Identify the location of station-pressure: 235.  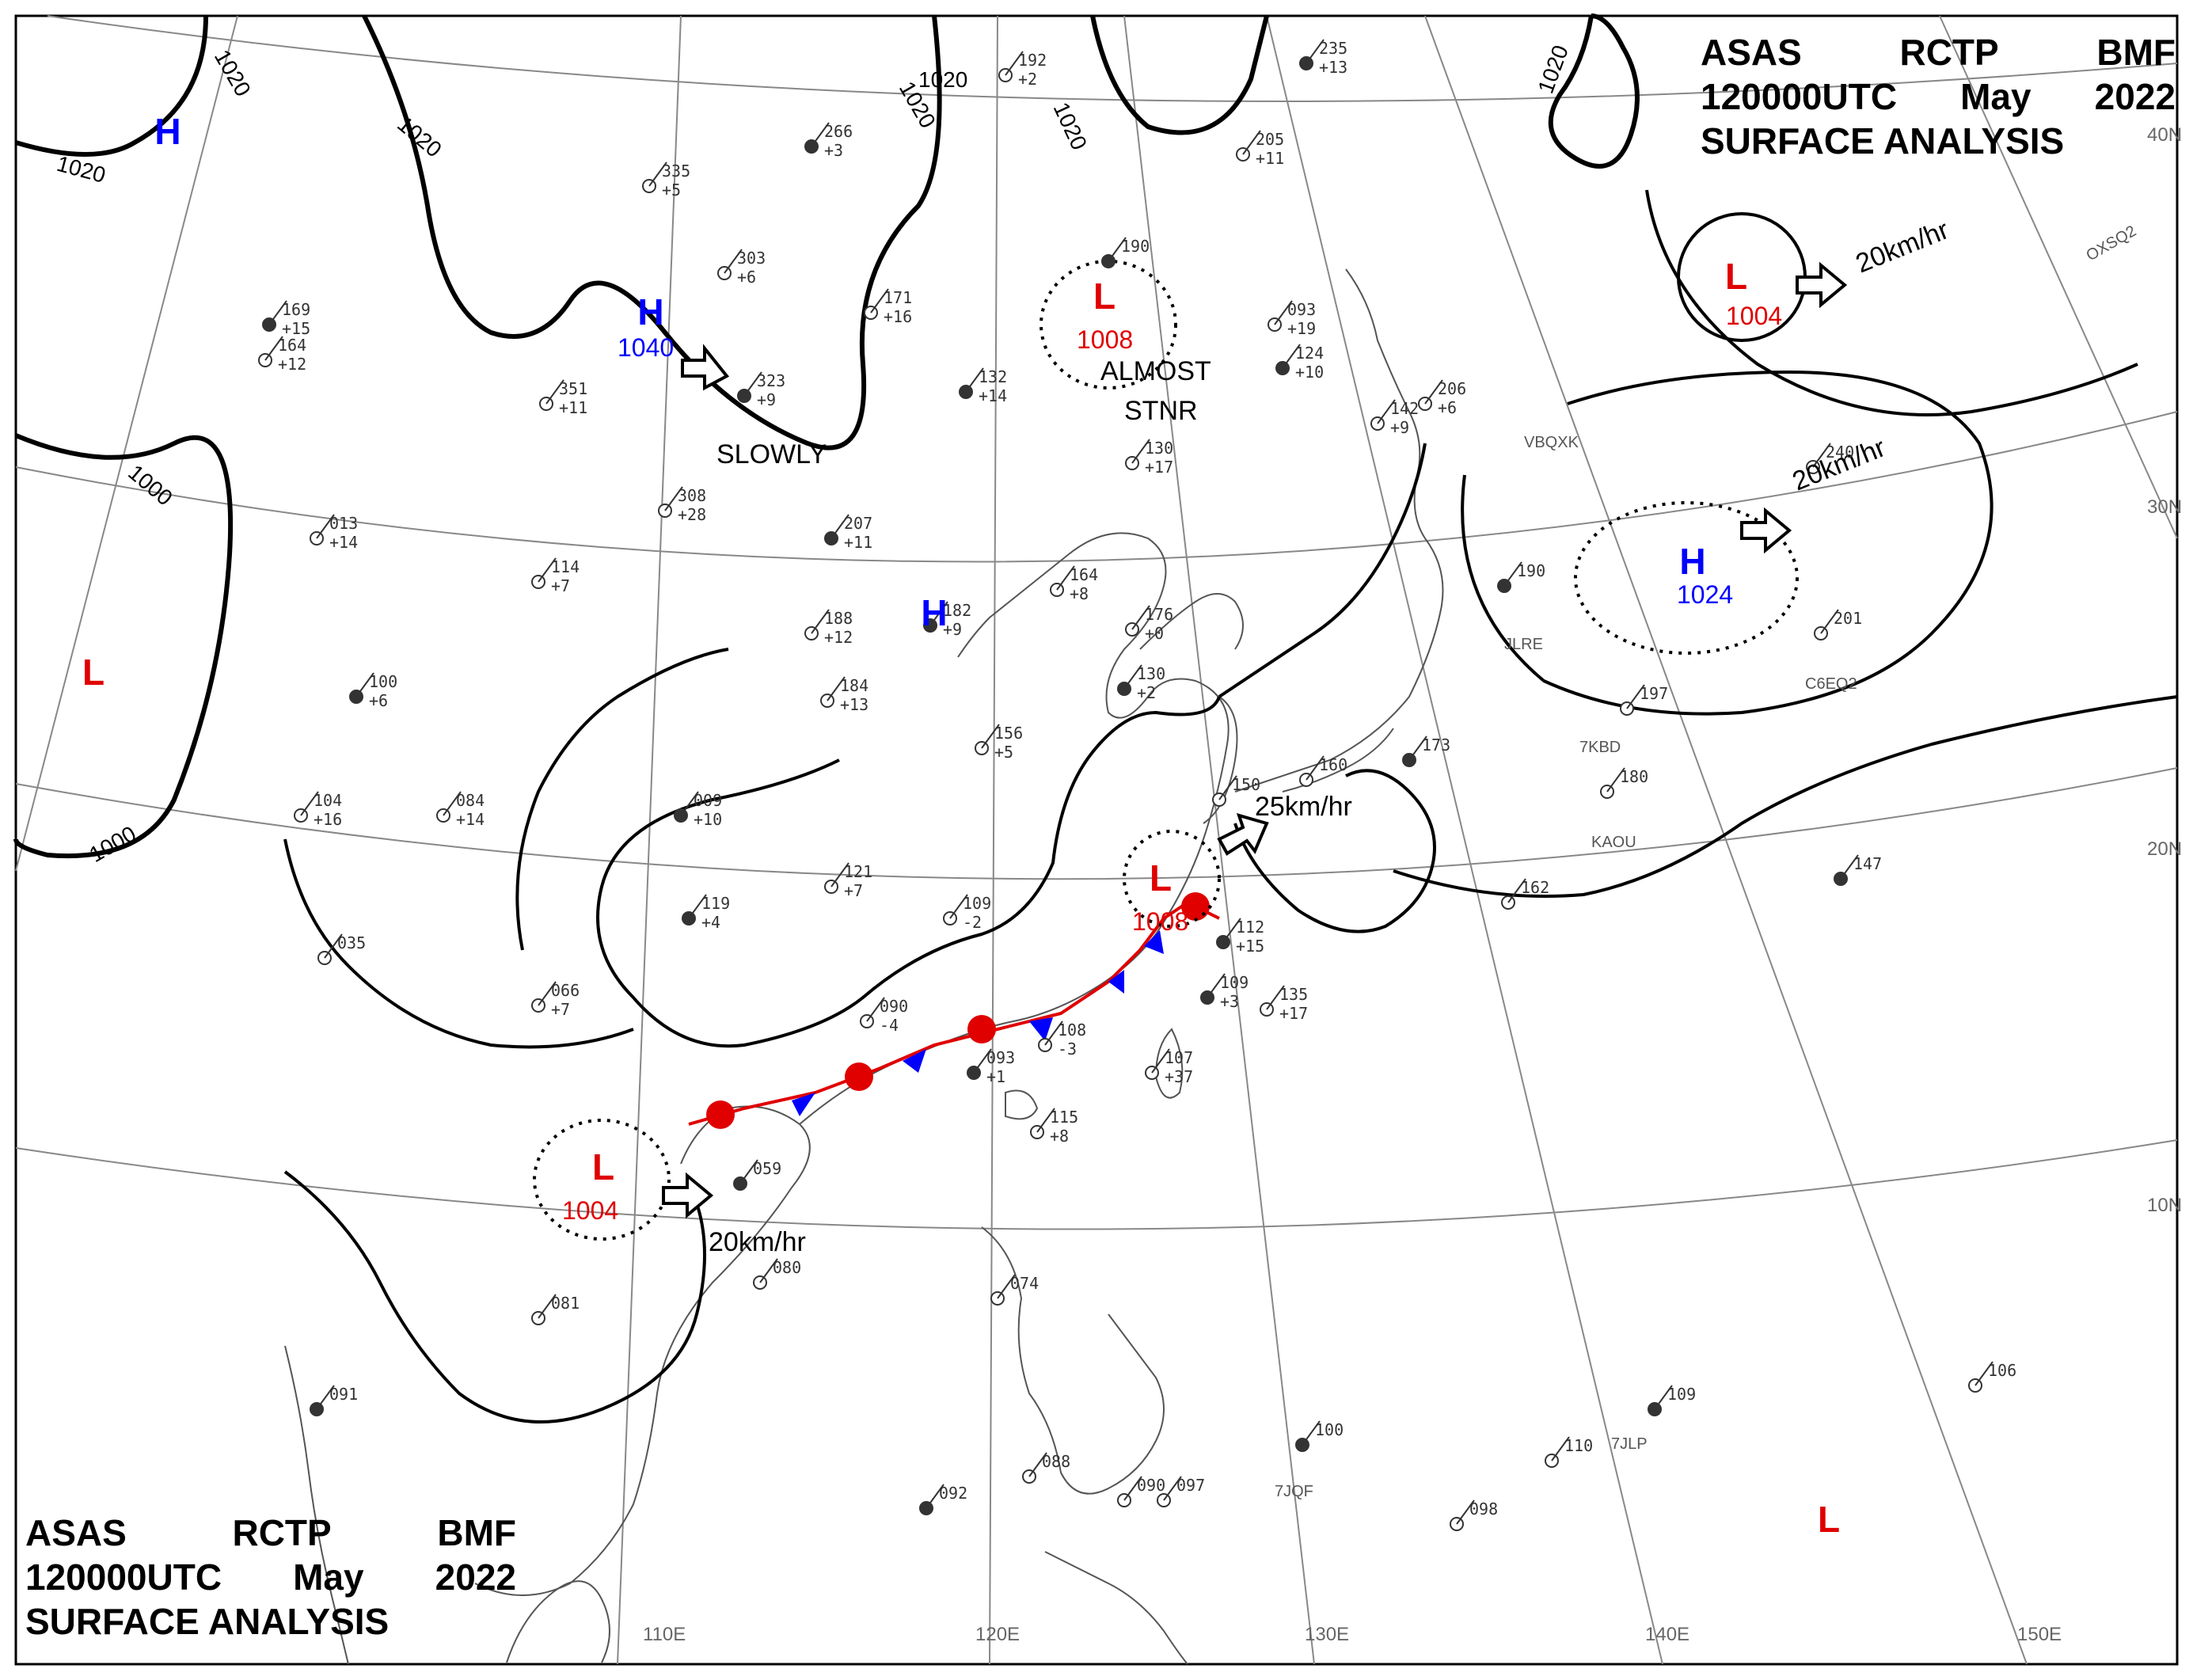
(1333, 48).